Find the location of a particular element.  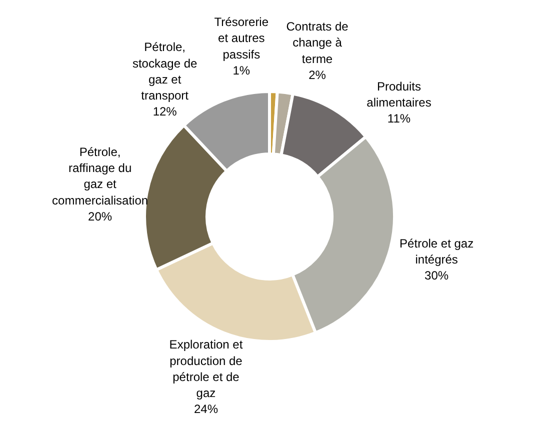

data-label: 12% is located at coordinates (165, 111).